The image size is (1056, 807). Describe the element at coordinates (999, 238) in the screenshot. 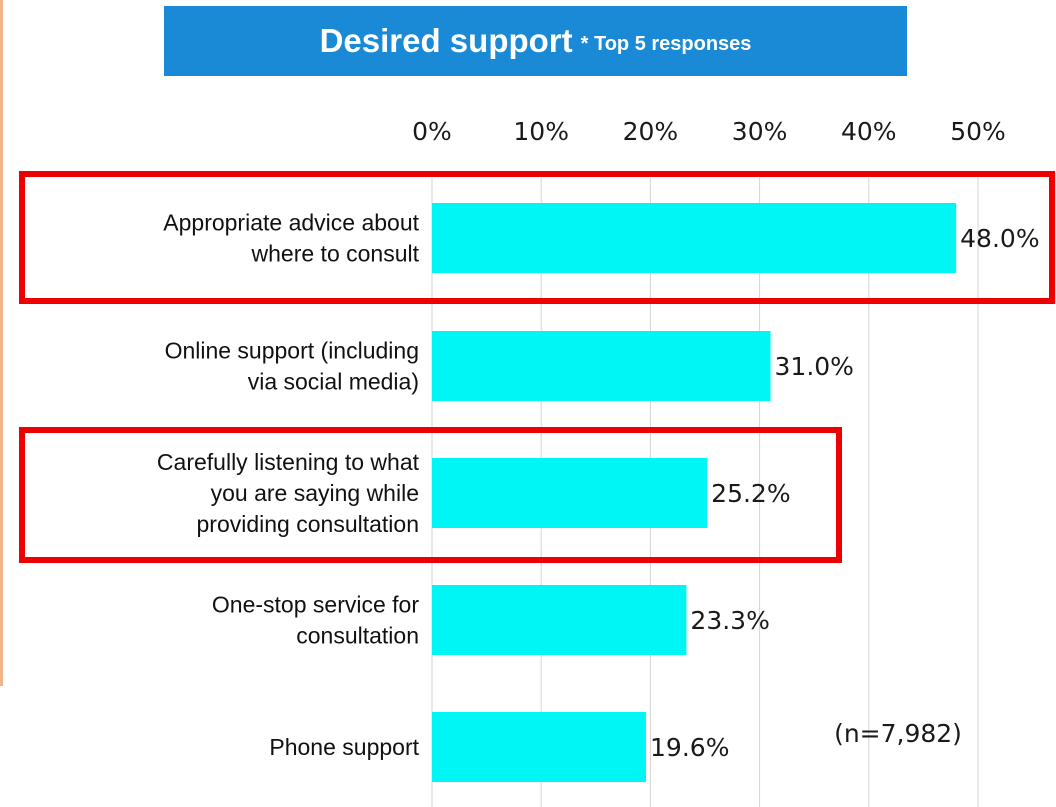

I see `data-label: 48.0%` at that location.